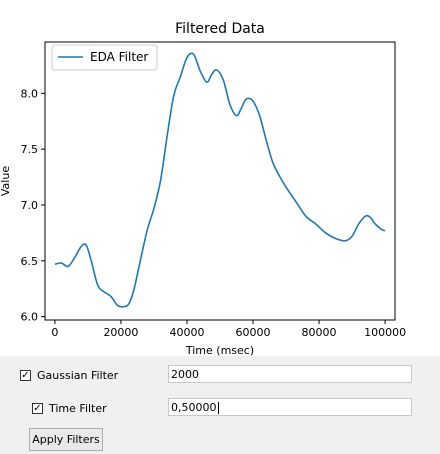 This screenshot has width=440, height=454. What do you see at coordinates (220, 29) in the screenshot?
I see `chart-title: Filtered Data` at bounding box center [220, 29].